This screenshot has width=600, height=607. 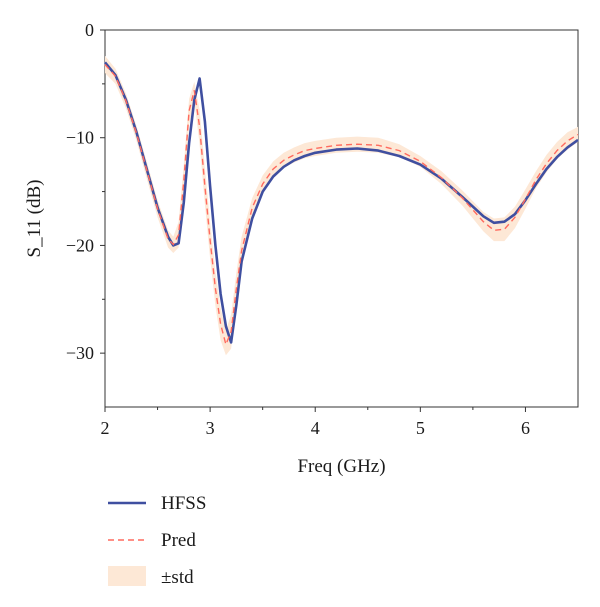 I want to click on x-tick-label: 3, so click(x=210, y=428).